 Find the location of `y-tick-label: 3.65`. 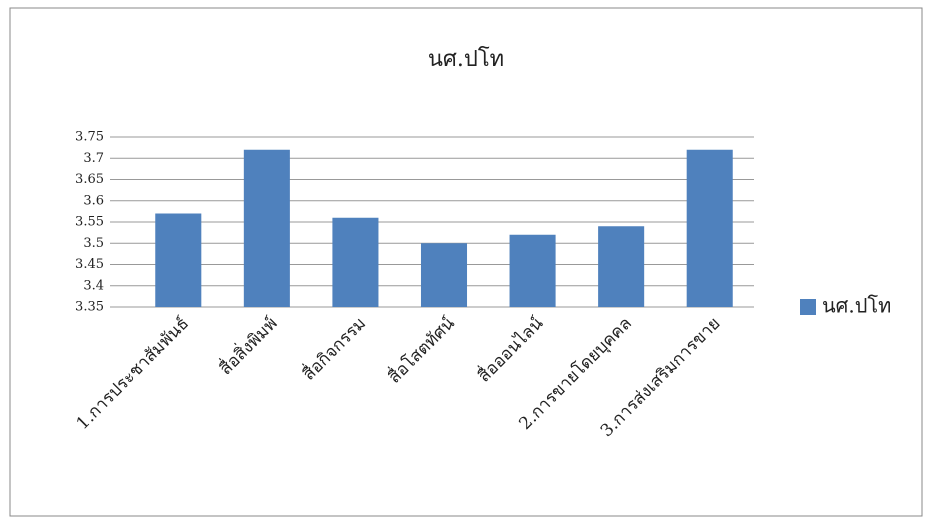

y-tick-label: 3.65 is located at coordinates (89, 179).